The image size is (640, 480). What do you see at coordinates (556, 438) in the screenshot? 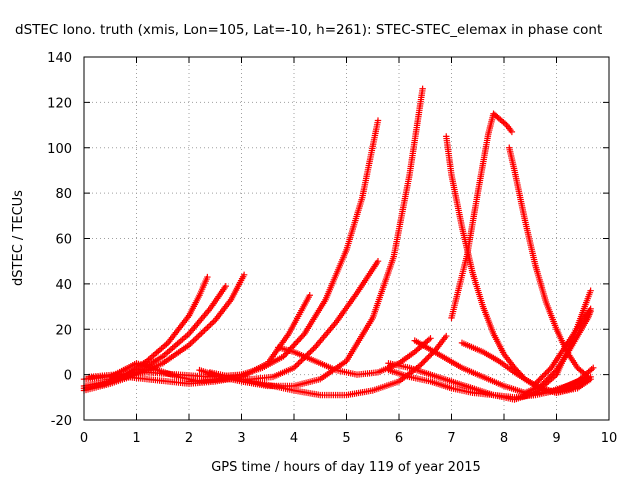
I see `x-tick-label: 9` at bounding box center [556, 438].